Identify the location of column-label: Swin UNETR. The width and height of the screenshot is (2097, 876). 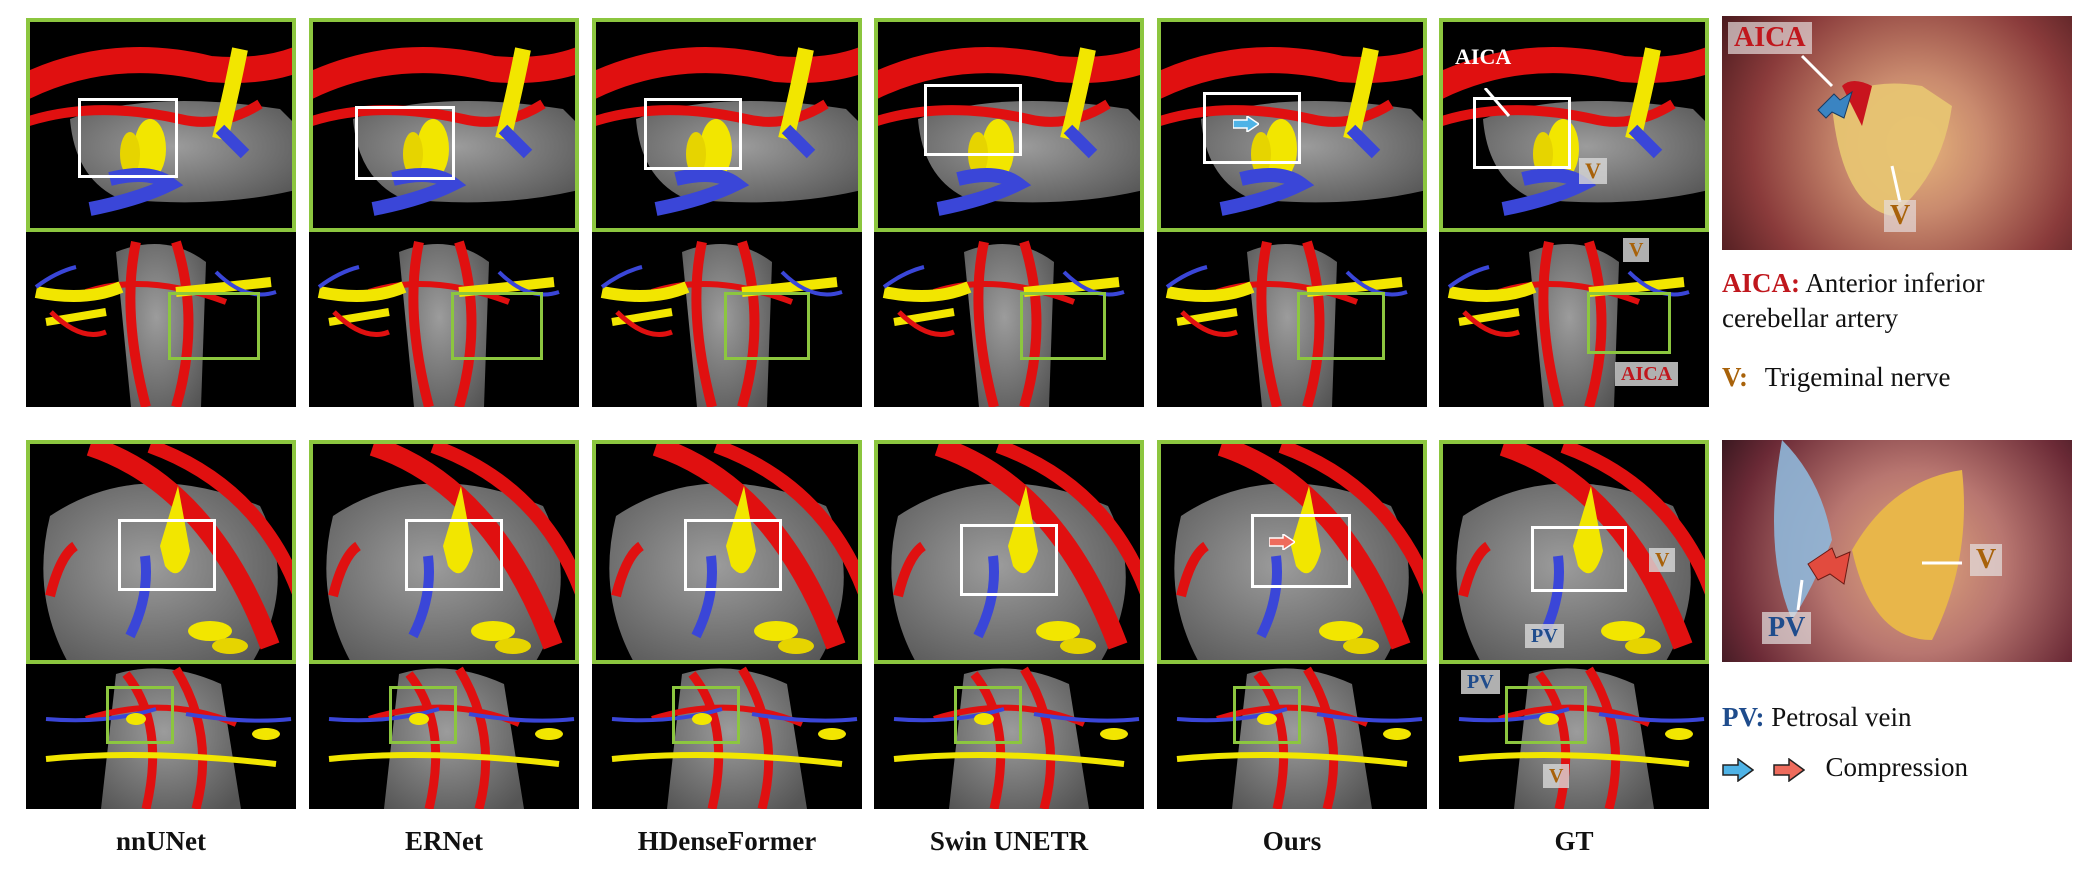
(1009, 841).